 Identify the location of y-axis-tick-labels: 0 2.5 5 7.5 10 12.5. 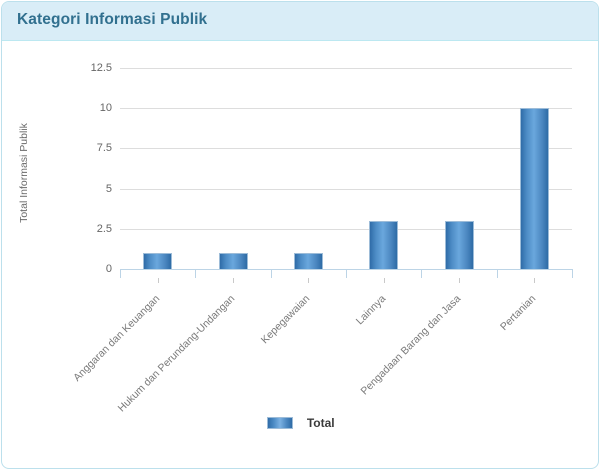
(92, 168).